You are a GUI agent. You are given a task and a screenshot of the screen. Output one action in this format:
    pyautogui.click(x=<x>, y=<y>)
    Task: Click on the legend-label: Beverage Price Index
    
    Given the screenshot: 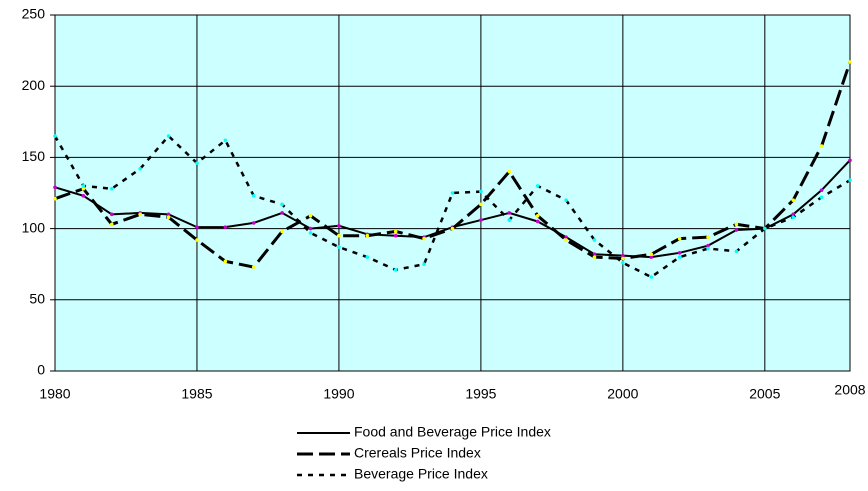 What is the action you would take?
    pyautogui.click(x=421, y=474)
    